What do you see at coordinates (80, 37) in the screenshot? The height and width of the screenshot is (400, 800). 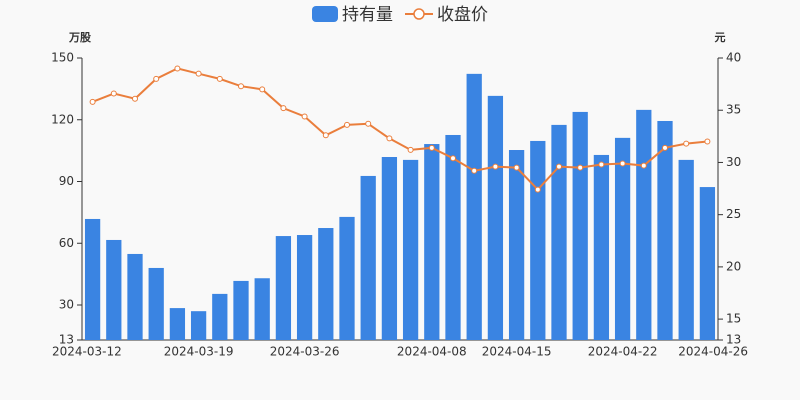 I see `y-axis-name: 万股` at bounding box center [80, 37].